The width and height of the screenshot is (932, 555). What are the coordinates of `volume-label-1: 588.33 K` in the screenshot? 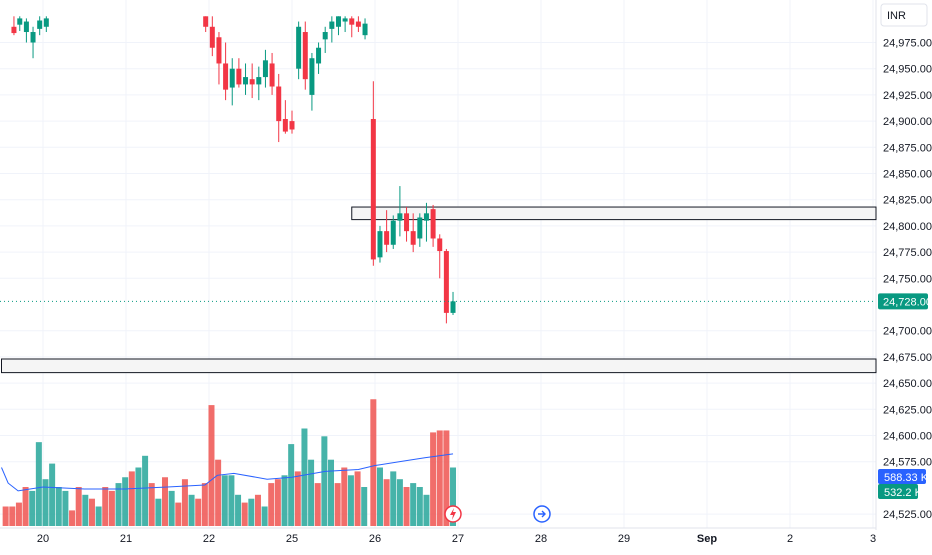 It's located at (906, 478).